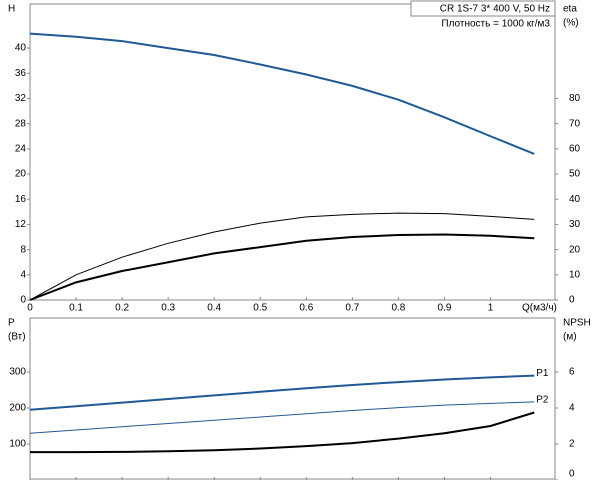 Image resolution: width=592 pixels, height=480 pixels. What do you see at coordinates (570, 337) in the screenshot?
I see `y2-axis-label: (м)` at bounding box center [570, 337].